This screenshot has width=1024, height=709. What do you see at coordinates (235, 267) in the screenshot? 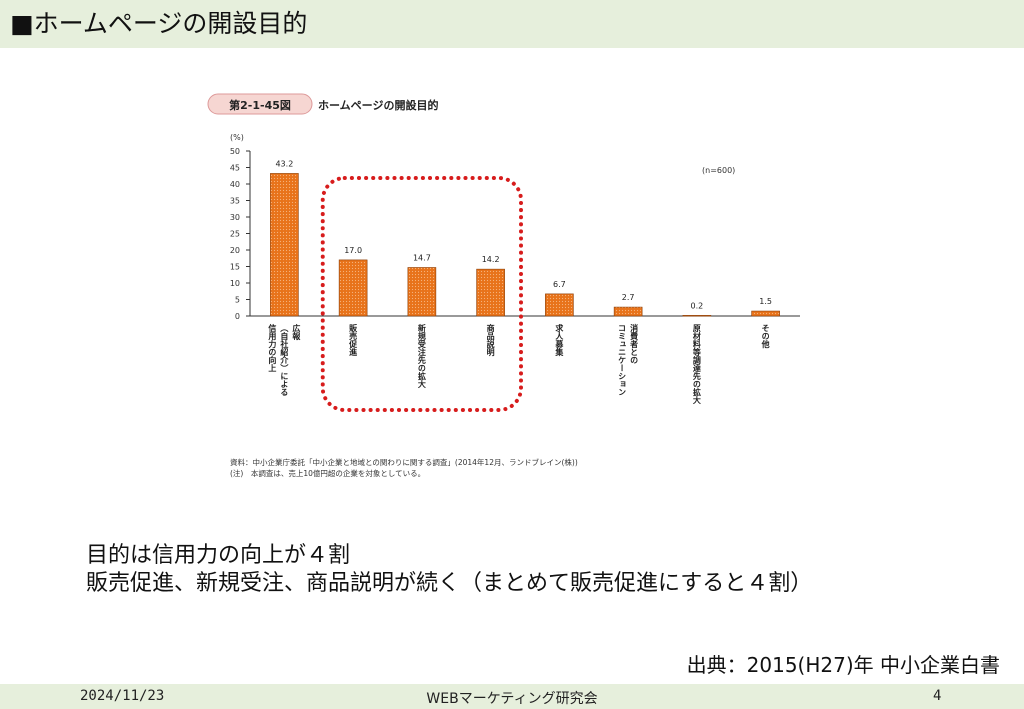
I see `y-tick-label: 15` at bounding box center [235, 267].